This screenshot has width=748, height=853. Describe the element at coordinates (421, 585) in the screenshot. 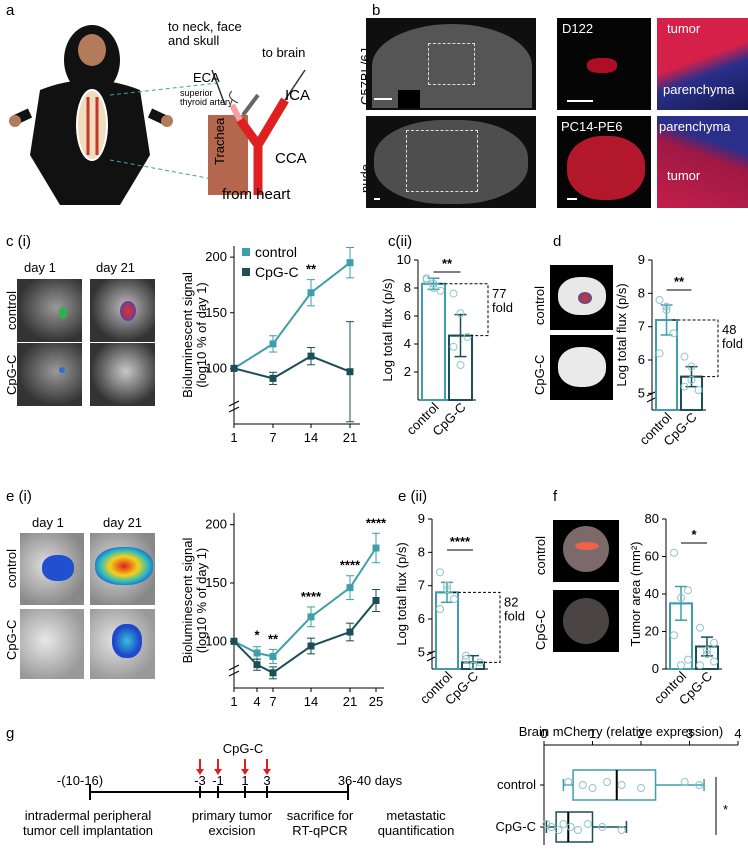

I see `y-tick-label: 7` at that location.